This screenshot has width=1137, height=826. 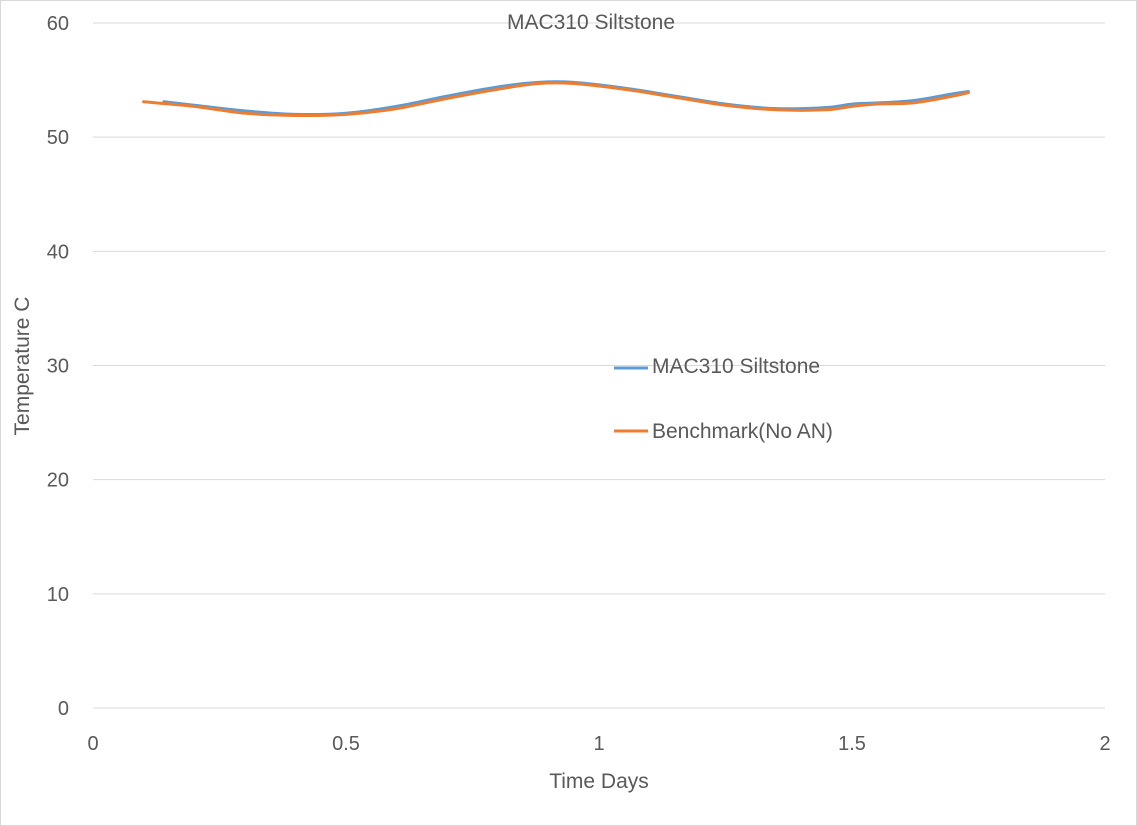 I want to click on x-axis-title: Time Days, so click(x=599, y=781).